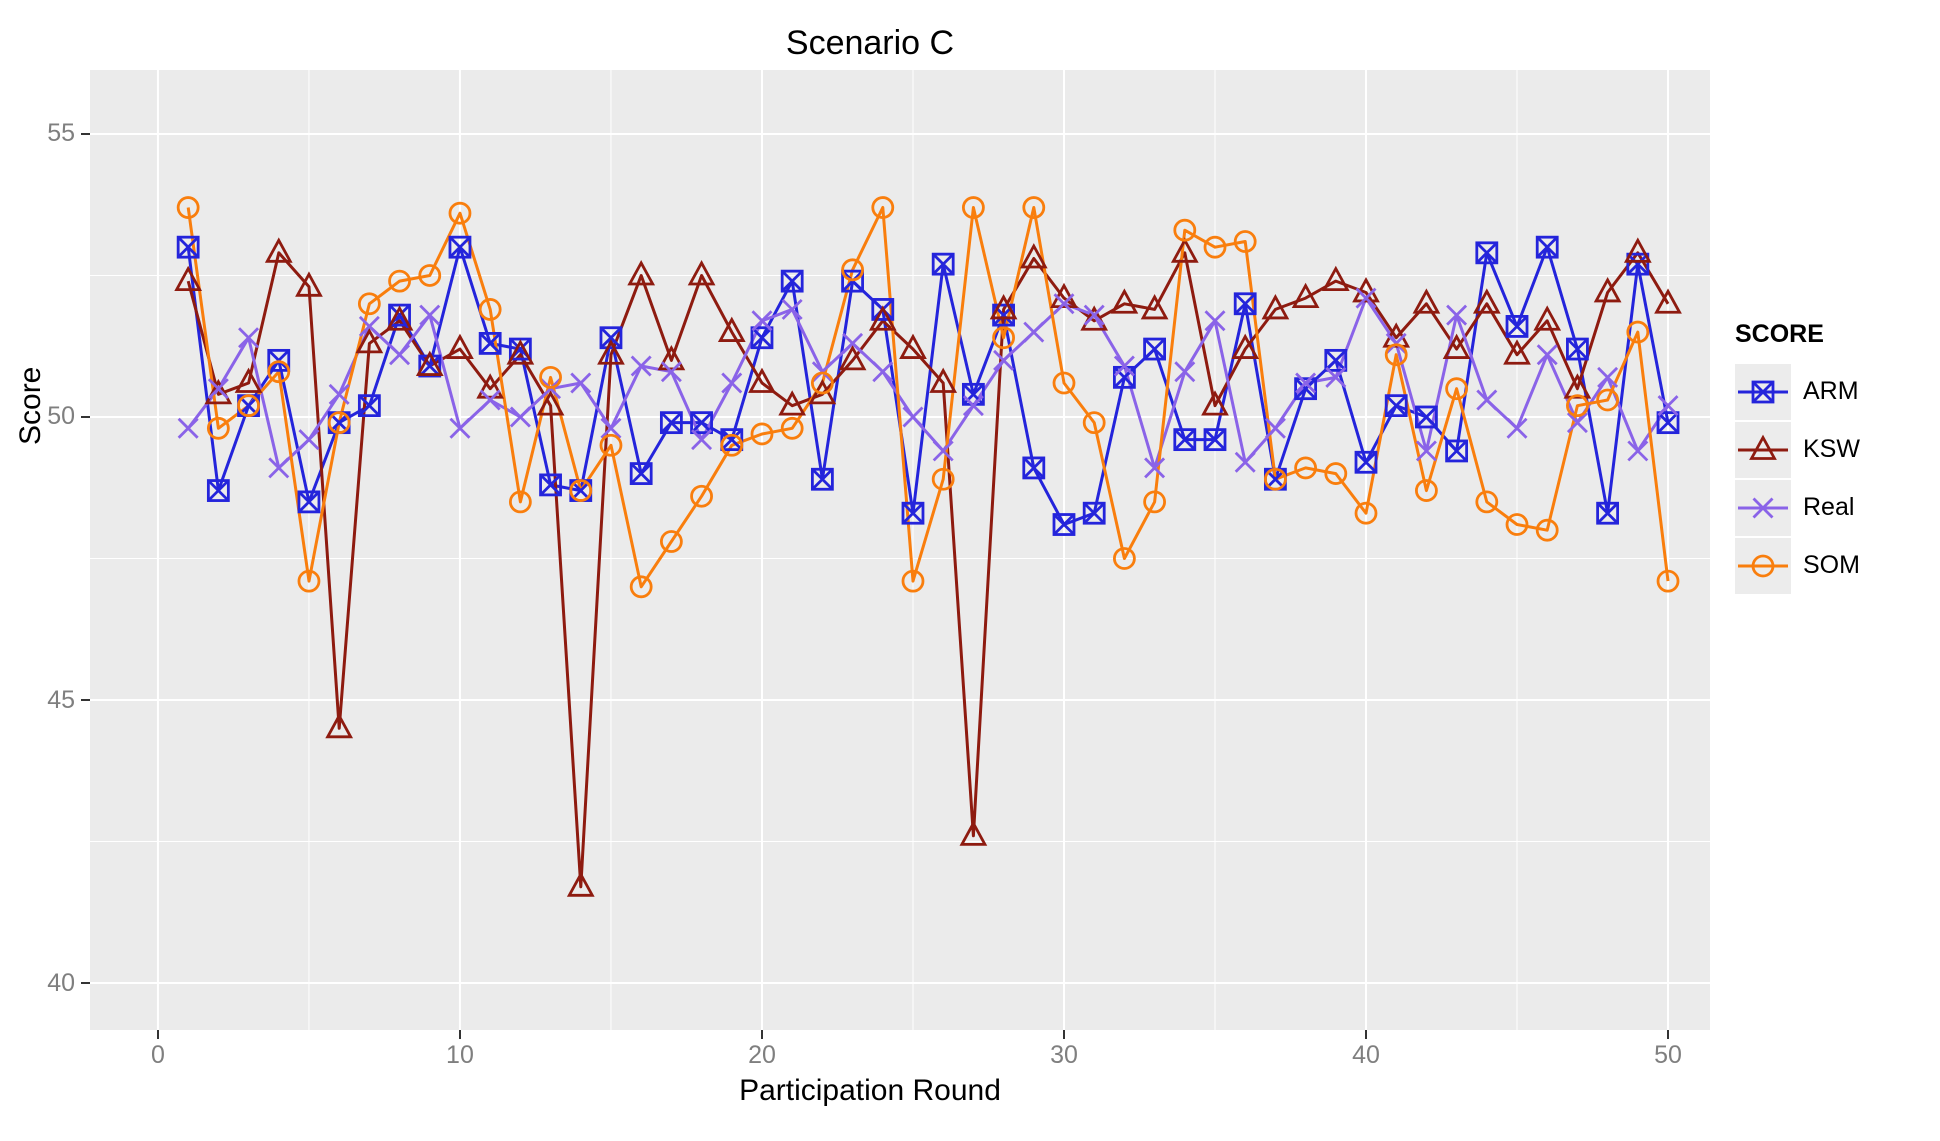  Describe the element at coordinates (1829, 507) in the screenshot. I see `legend-label-Real: Real` at that location.